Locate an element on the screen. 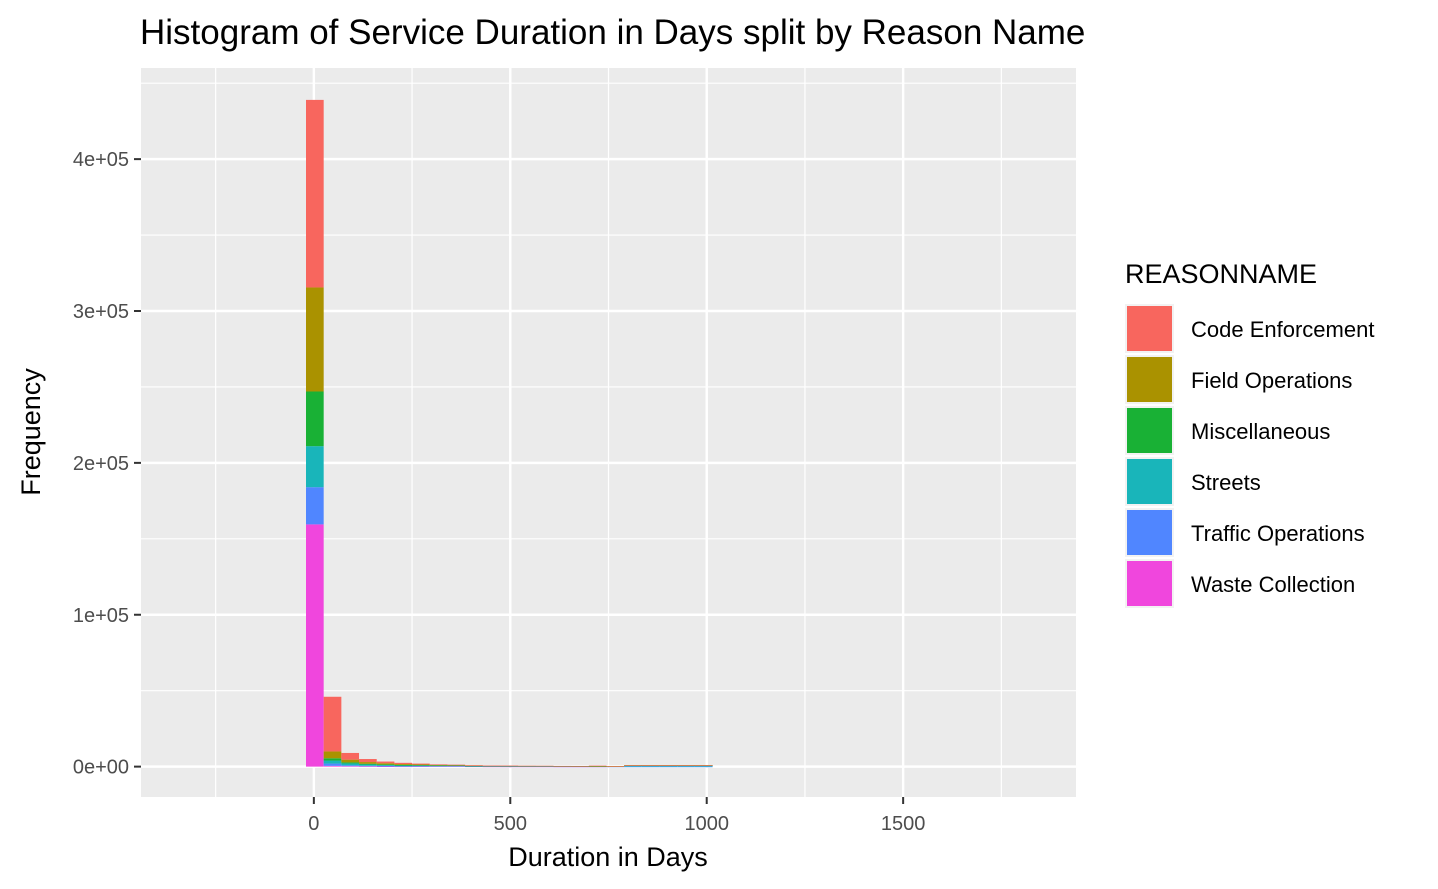  y-tick-label: 1e+05 is located at coordinates (101, 616).